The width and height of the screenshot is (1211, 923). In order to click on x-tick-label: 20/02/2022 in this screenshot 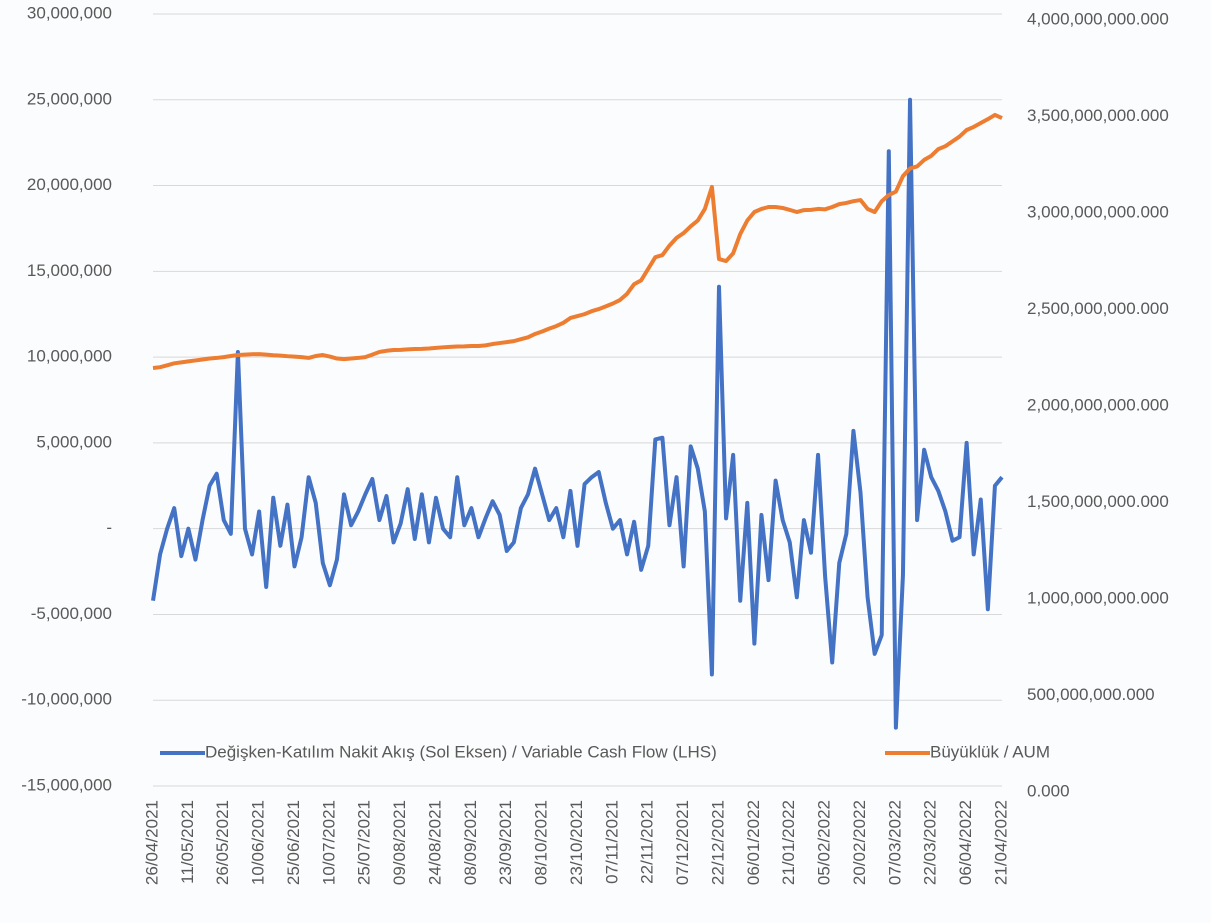, I will do `click(859, 842)`.